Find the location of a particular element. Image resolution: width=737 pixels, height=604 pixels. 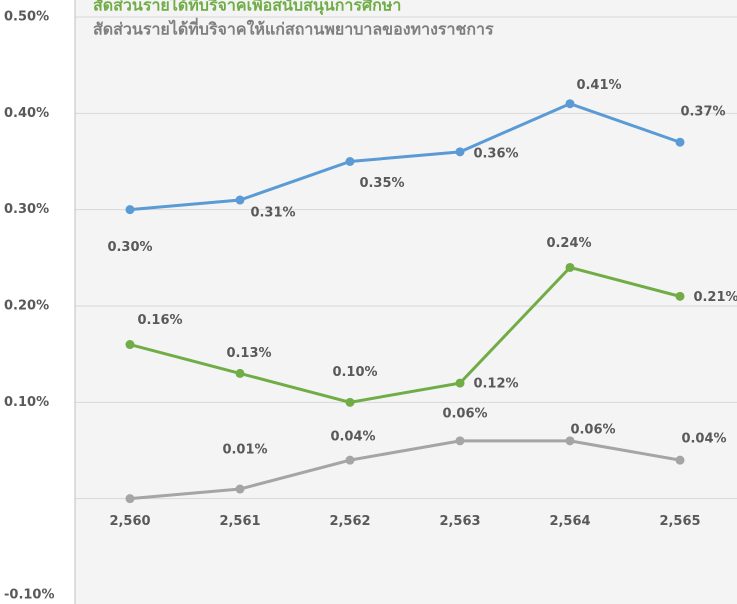

y-tick-label: 0.40% is located at coordinates (26, 113).